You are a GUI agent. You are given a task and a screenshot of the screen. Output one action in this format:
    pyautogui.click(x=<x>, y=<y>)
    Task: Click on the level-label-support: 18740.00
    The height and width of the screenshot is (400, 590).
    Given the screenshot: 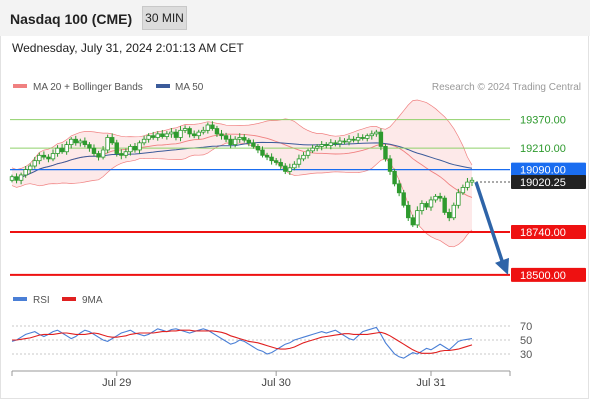 What is the action you would take?
    pyautogui.click(x=543, y=233)
    